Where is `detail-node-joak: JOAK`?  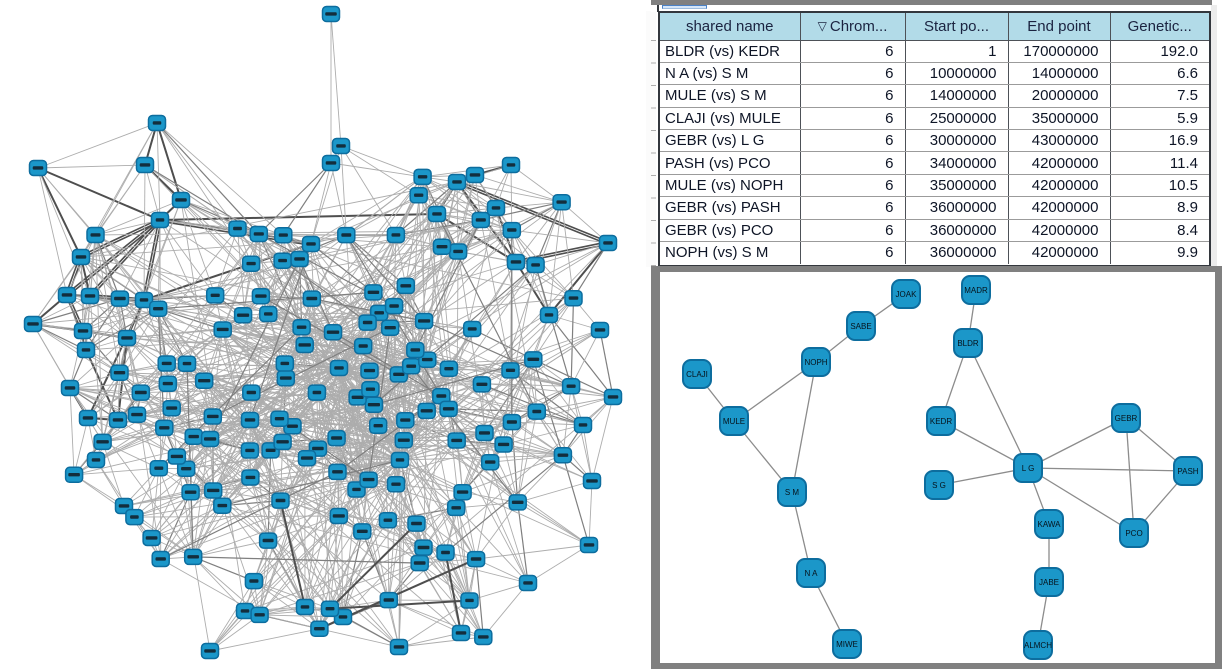 detail-node-joak: JOAK is located at coordinates (906, 294).